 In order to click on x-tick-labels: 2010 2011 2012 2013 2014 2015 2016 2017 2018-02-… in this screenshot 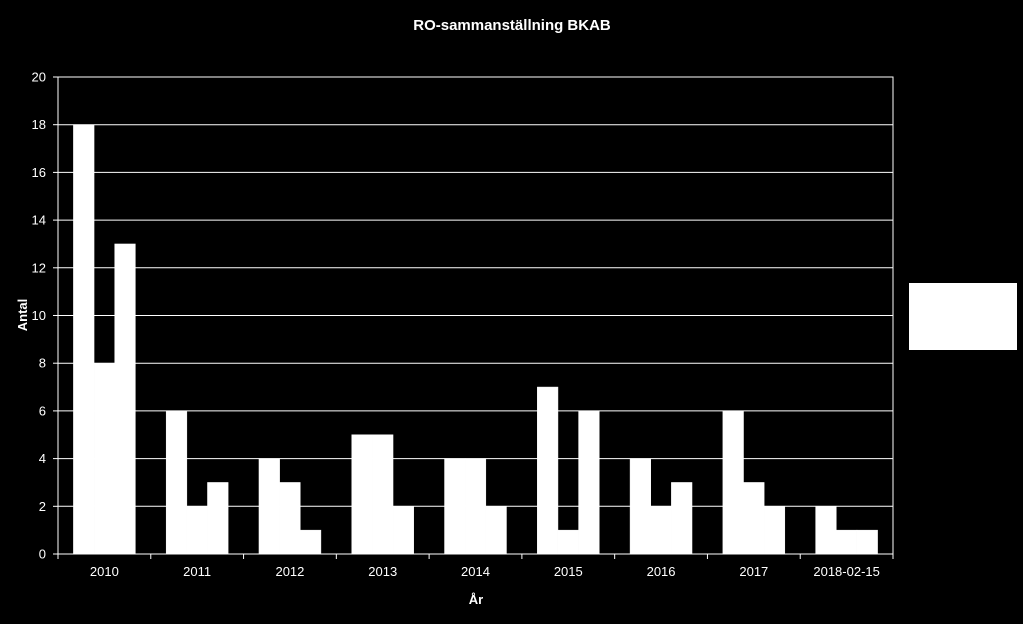, I will do `click(485, 571)`.